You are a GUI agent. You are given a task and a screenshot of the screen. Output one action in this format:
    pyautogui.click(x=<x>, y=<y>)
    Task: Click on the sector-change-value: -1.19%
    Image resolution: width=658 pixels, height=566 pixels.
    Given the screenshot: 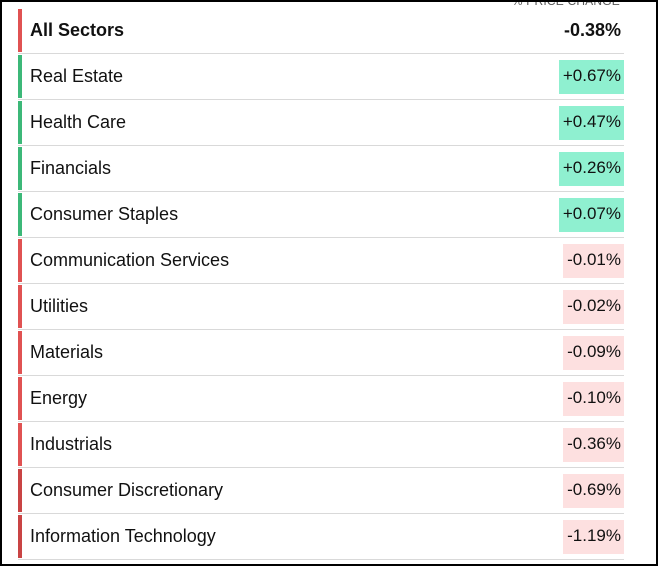 What is the action you would take?
    pyautogui.click(x=593, y=536)
    